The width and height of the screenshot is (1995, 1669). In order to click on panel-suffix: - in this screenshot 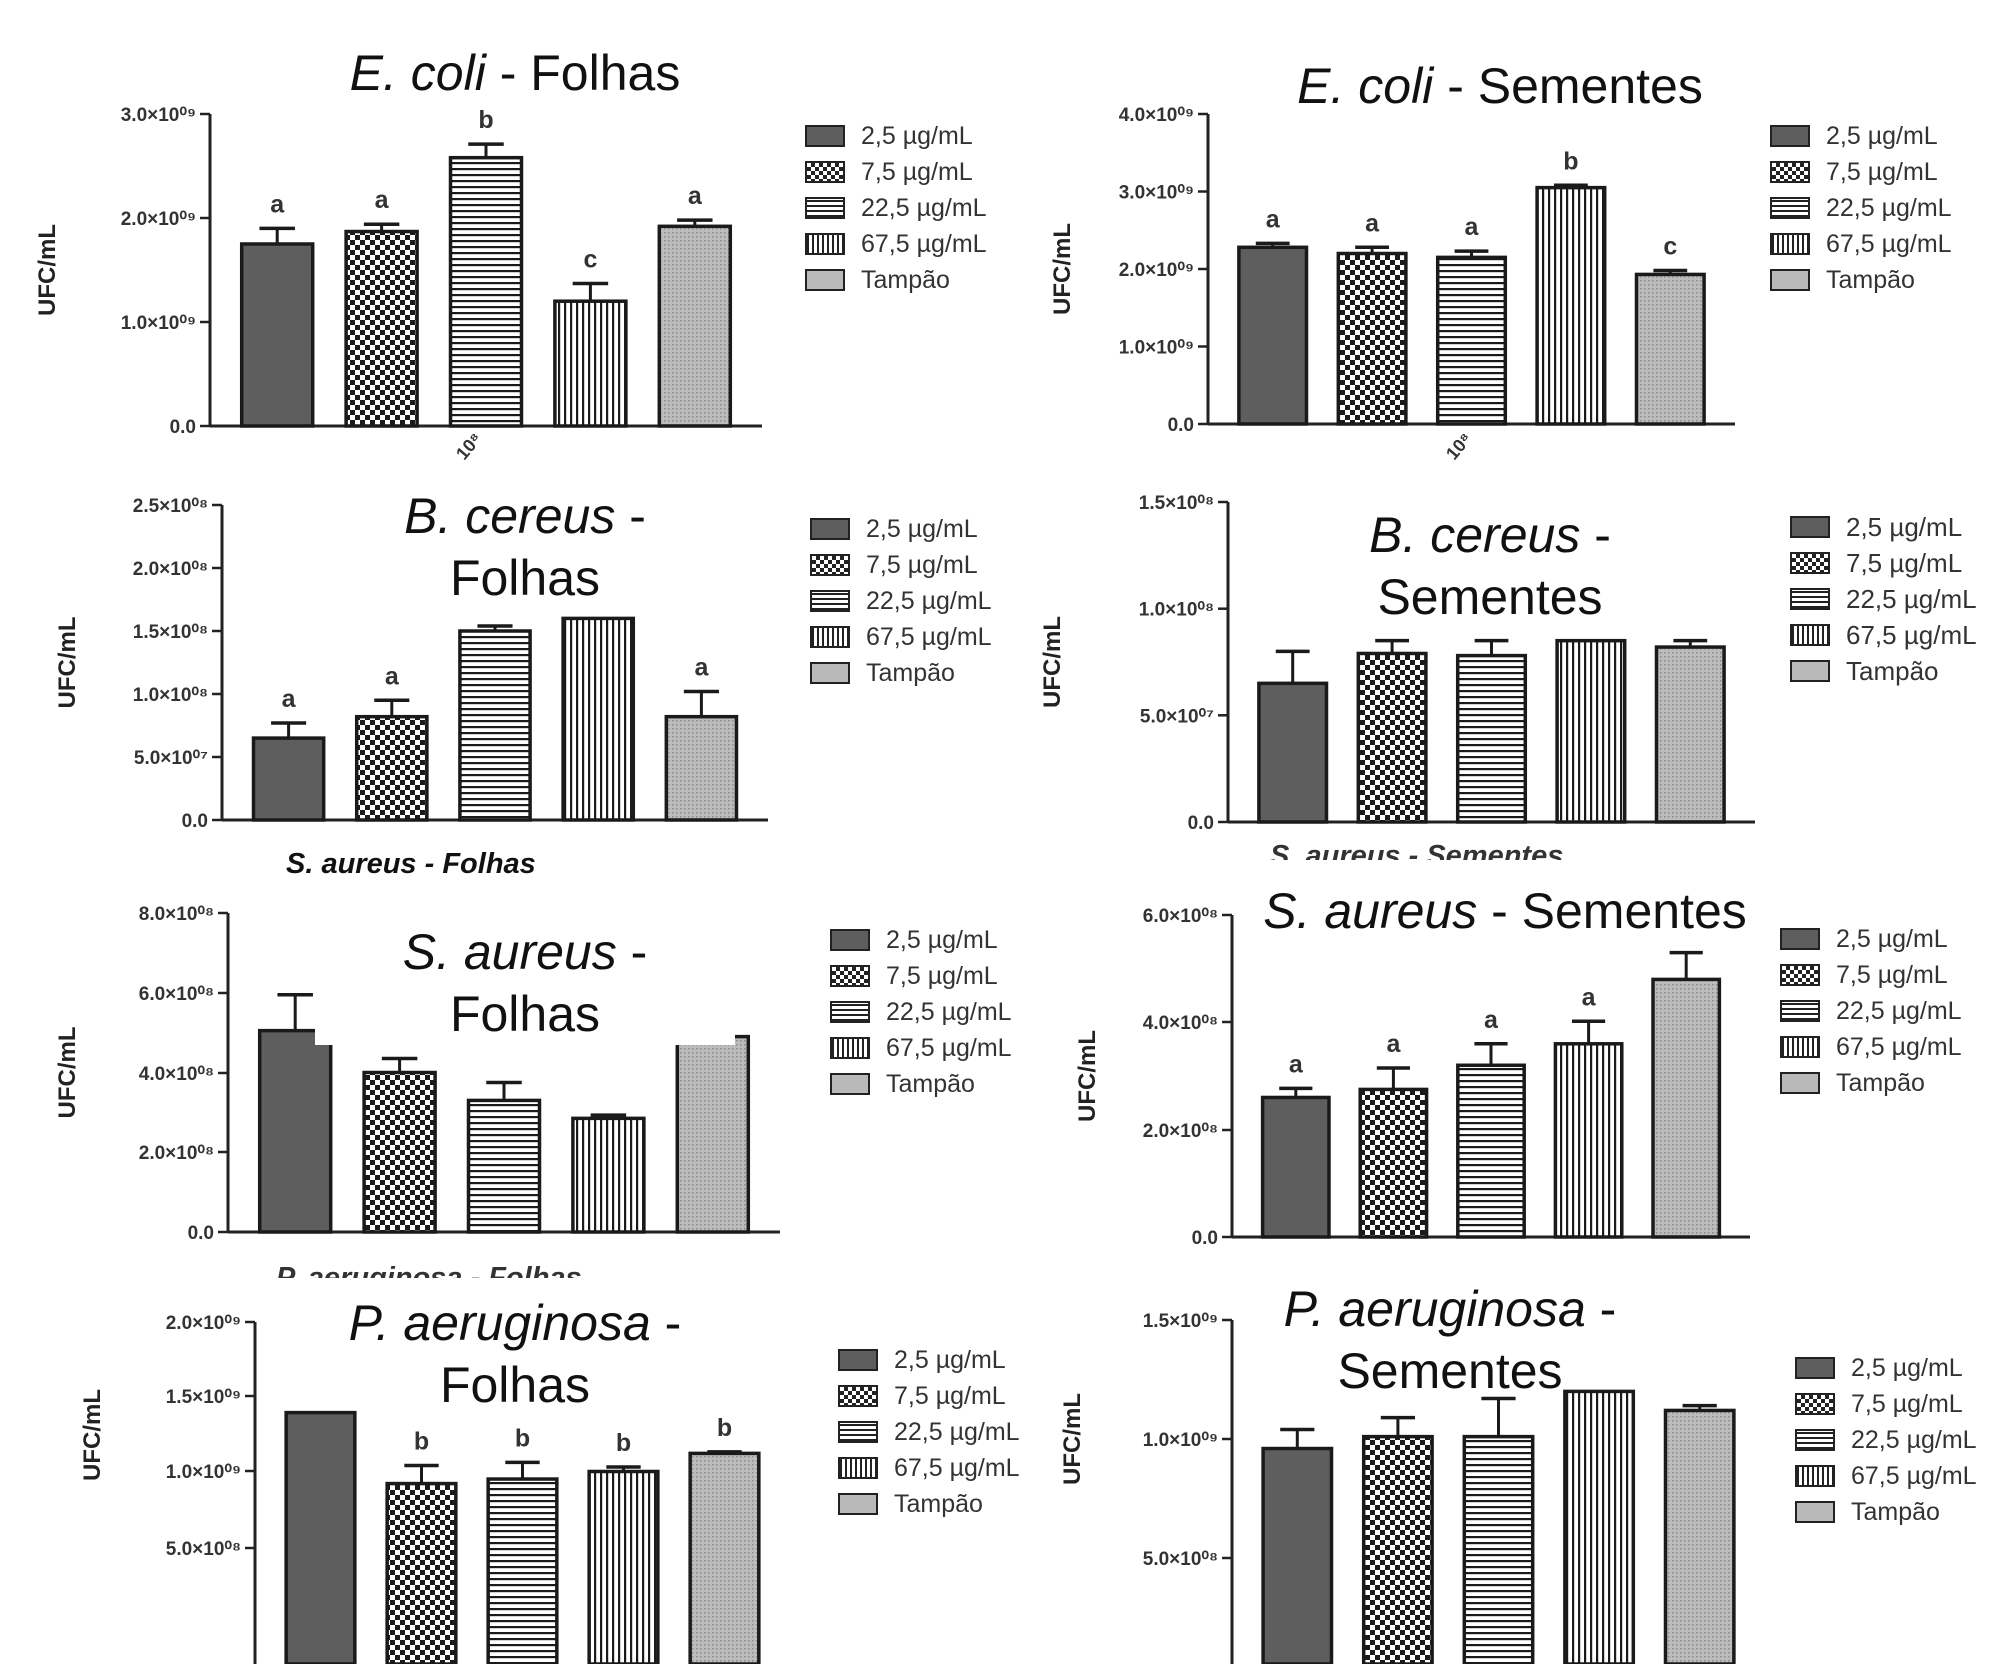, I will do `click(666, 1323)`.